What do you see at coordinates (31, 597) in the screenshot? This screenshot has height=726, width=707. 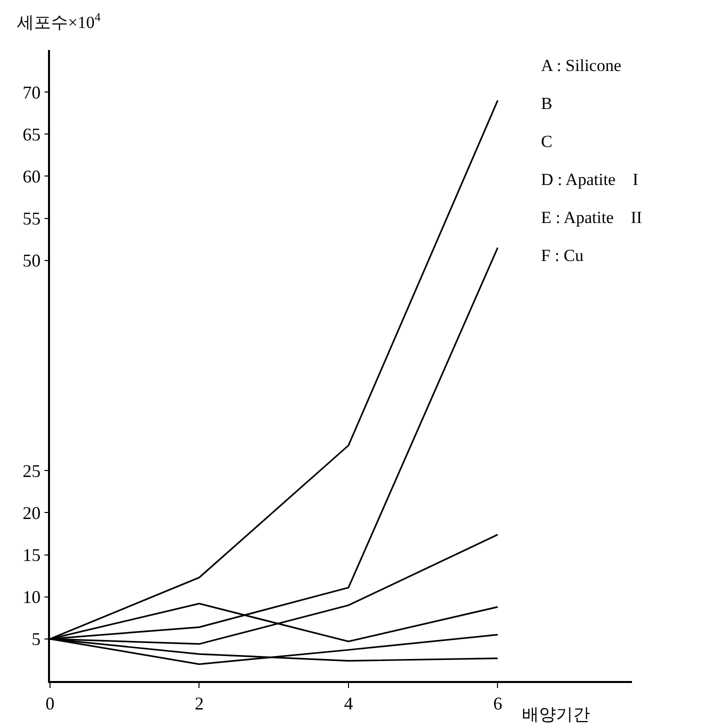 I see `y-tick-label: 10` at bounding box center [31, 597].